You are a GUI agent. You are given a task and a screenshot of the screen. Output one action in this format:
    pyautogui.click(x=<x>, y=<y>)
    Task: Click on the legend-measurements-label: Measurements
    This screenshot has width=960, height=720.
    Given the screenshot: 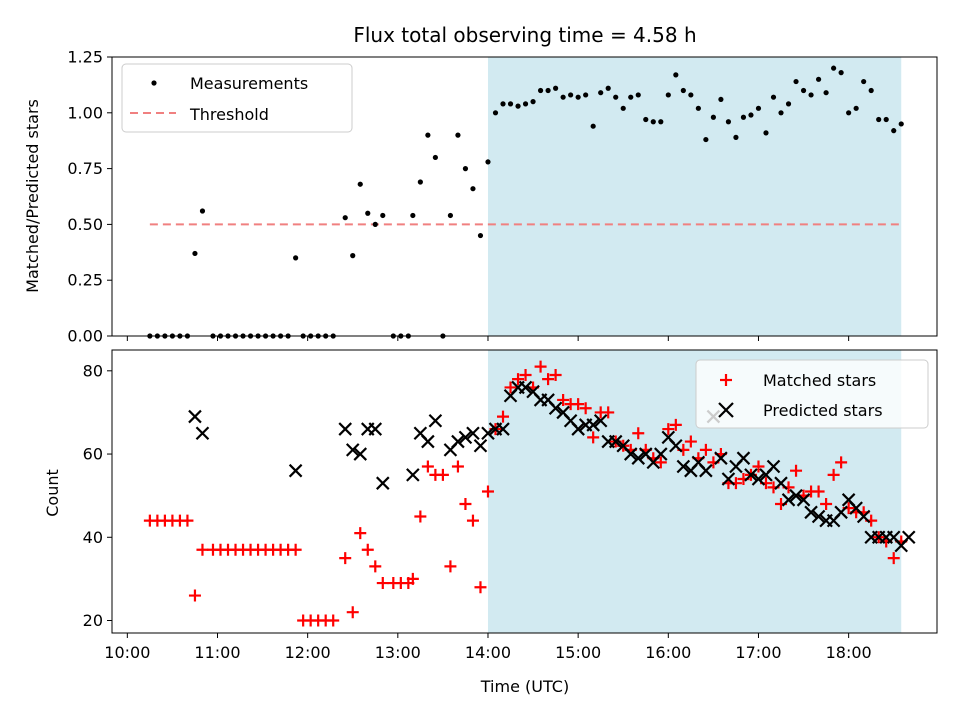 What is the action you would take?
    pyautogui.click(x=249, y=83)
    